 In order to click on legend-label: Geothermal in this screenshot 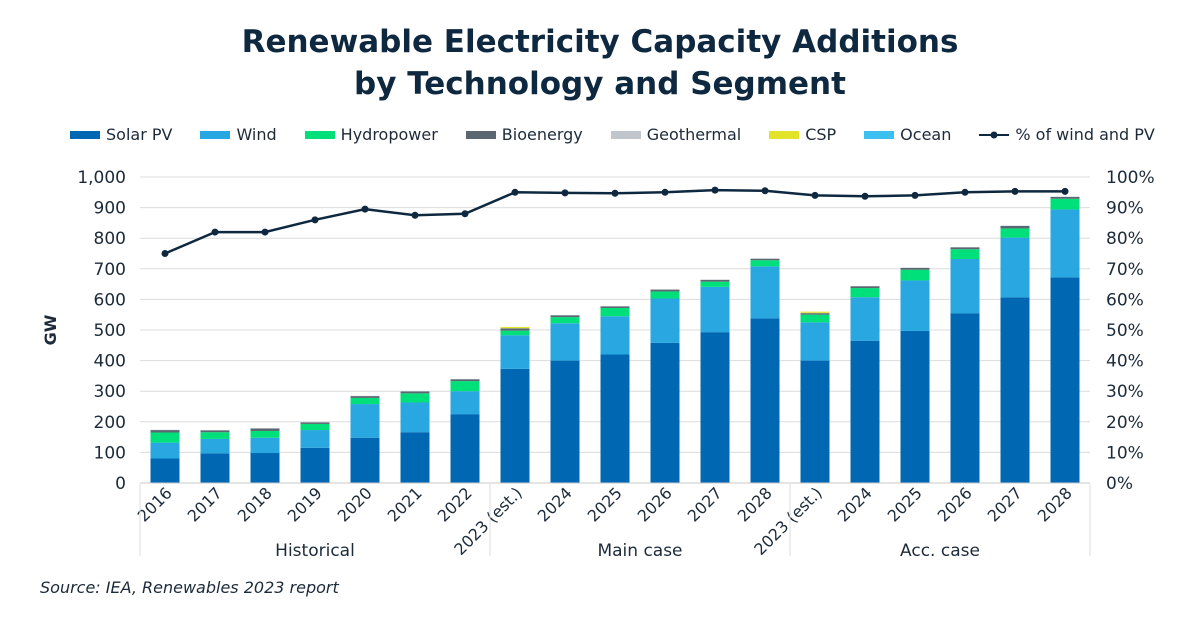, I will do `click(694, 134)`.